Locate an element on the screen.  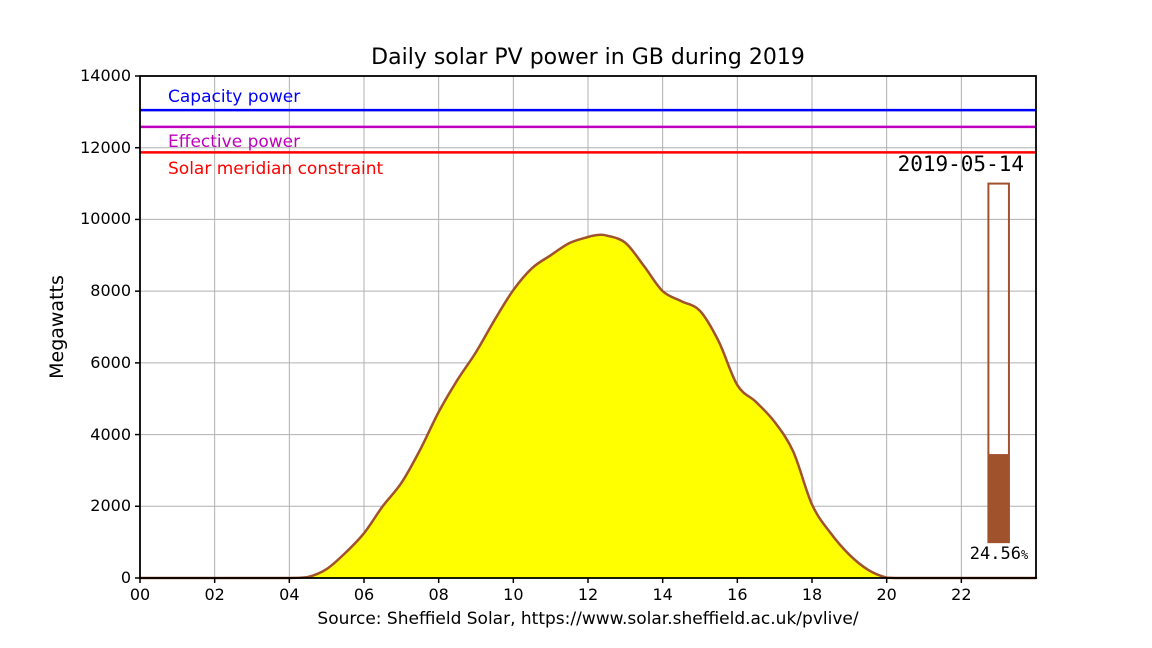
y-tick-label: 12000 is located at coordinates (105, 147).